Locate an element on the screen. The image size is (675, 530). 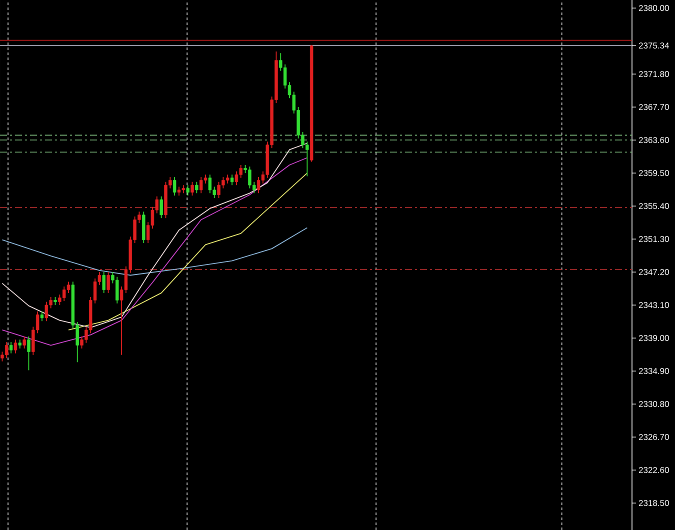
y-tick-label: 2367.70 is located at coordinates (653, 107).